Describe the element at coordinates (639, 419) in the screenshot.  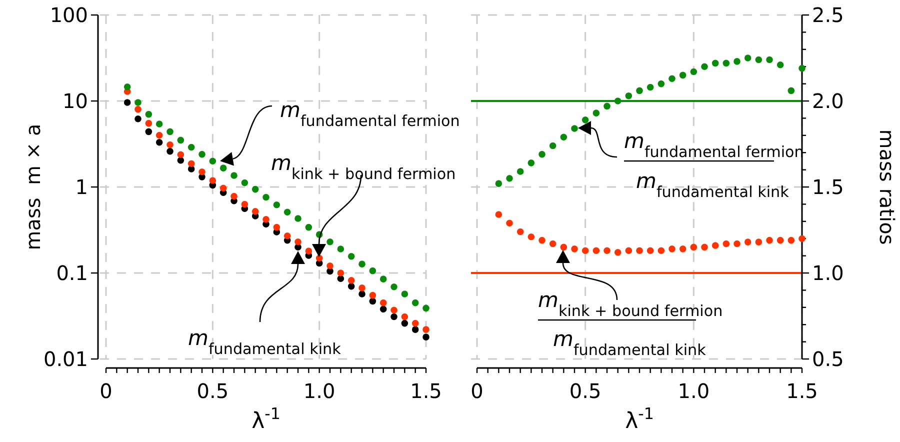
I see `x-axis-title: λ$^{-1}$` at that location.